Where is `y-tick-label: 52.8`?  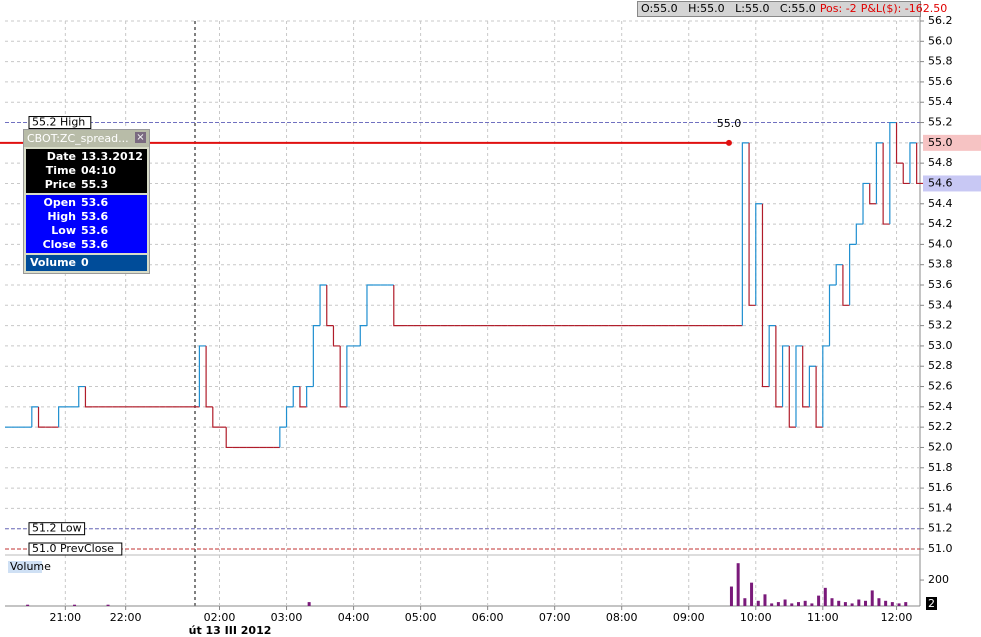
y-tick-label: 52.8 is located at coordinates (940, 365).